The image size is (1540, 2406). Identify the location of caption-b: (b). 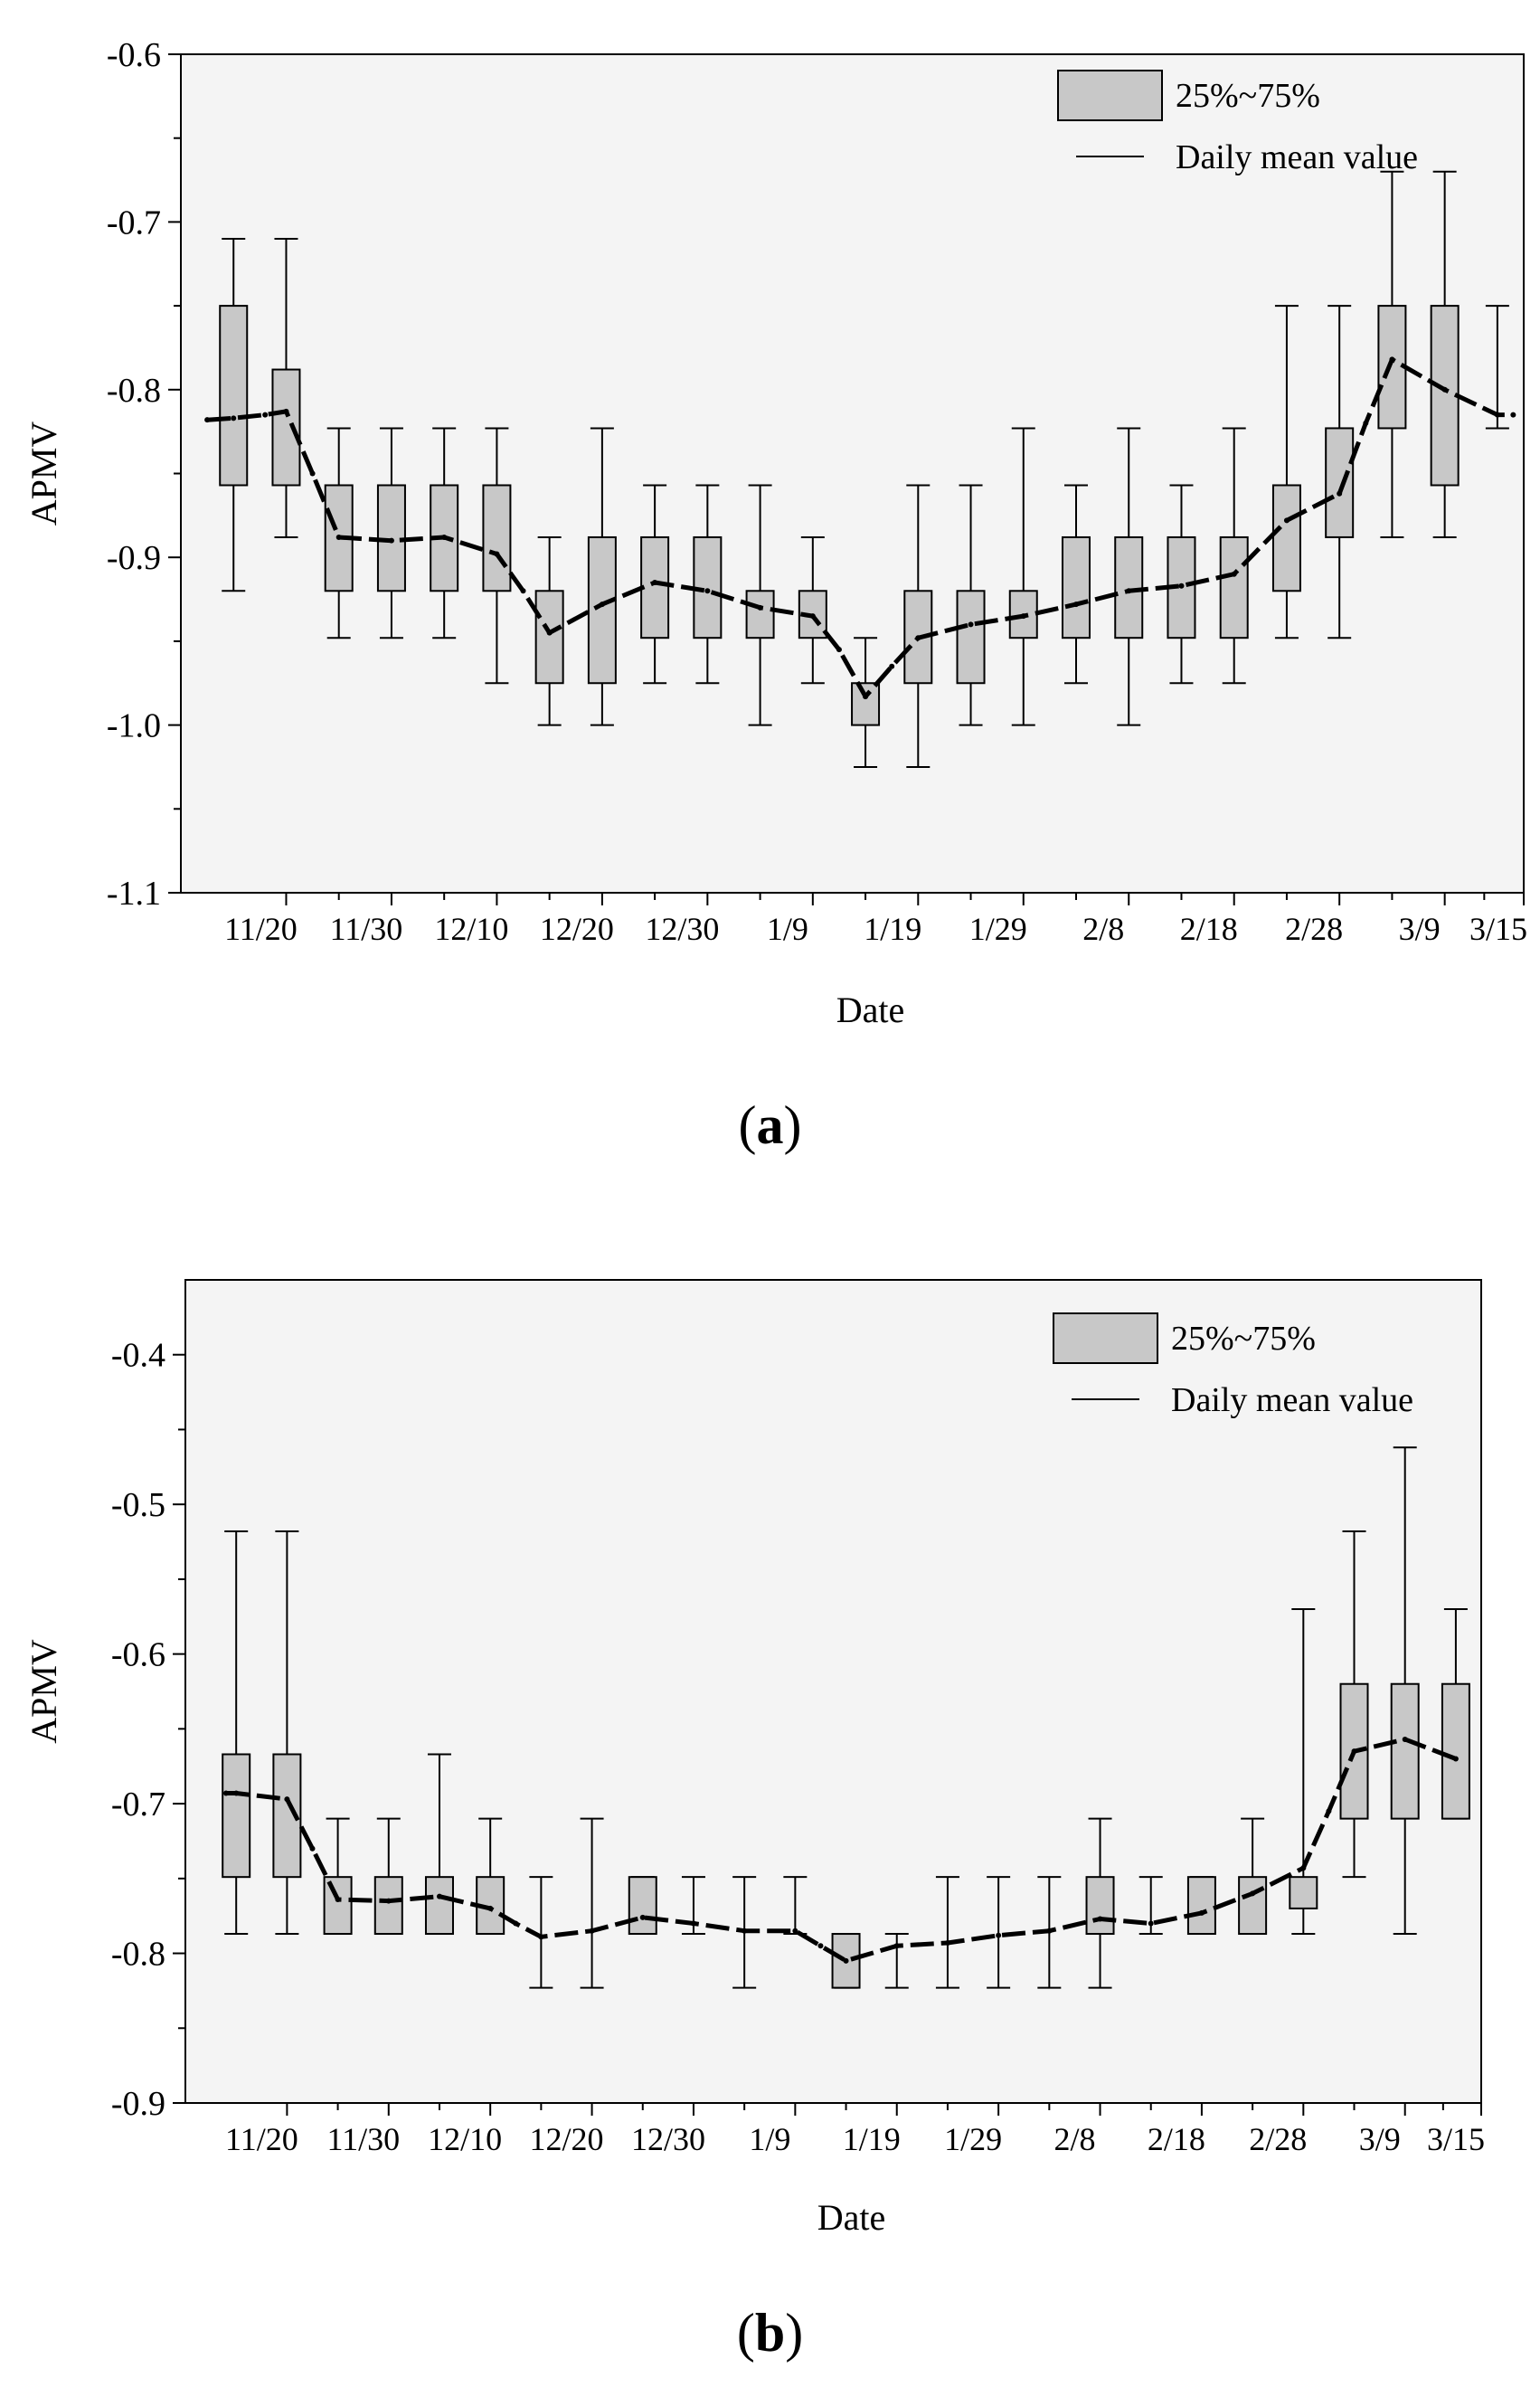
(770, 2333).